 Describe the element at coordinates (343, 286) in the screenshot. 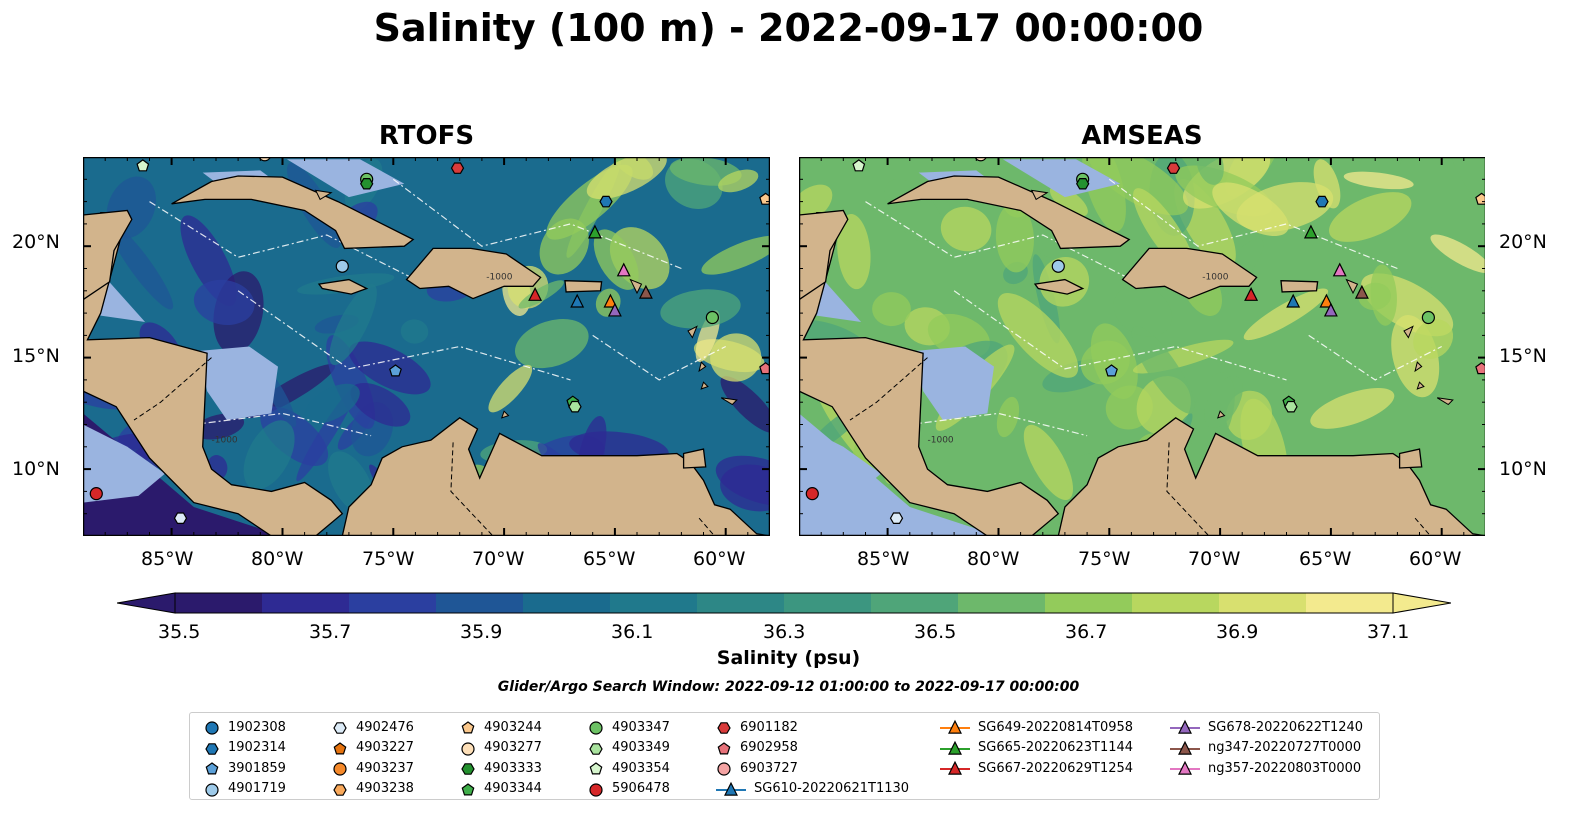

I see `jamaica-island` at that location.